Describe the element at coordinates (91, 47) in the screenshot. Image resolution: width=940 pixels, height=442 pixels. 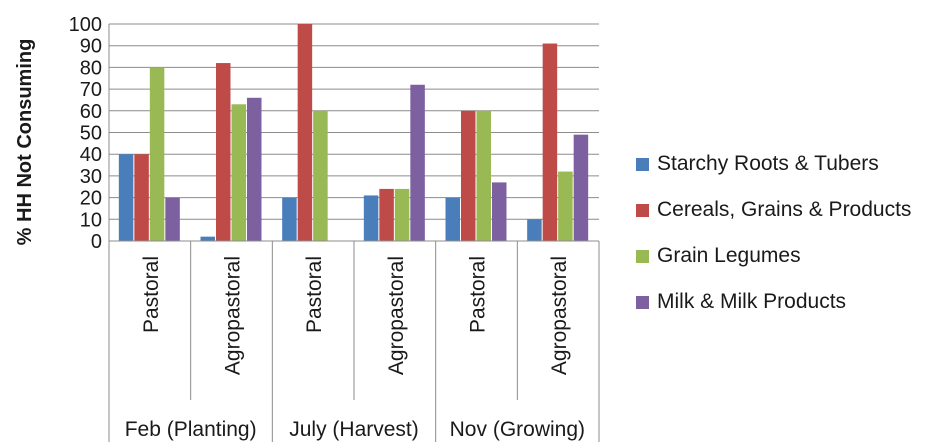
I see `y-tick-label: 90` at that location.